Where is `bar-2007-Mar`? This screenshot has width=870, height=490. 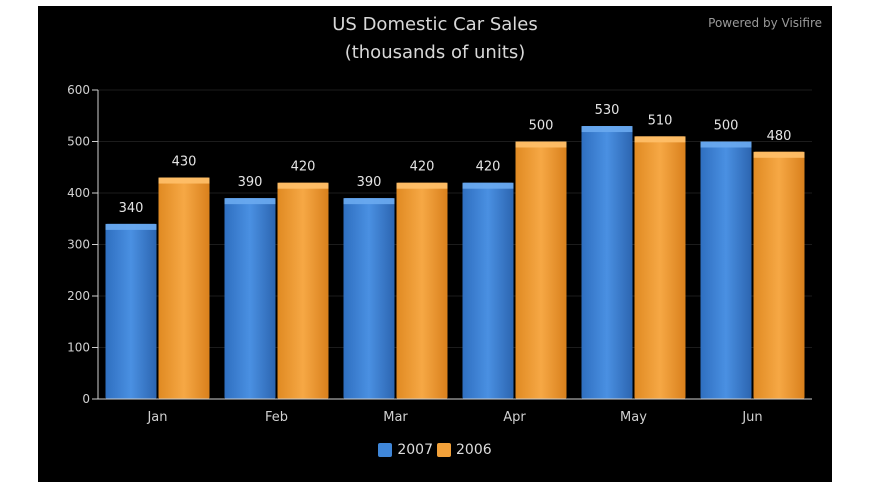
bar-2007-Mar is located at coordinates (369, 298).